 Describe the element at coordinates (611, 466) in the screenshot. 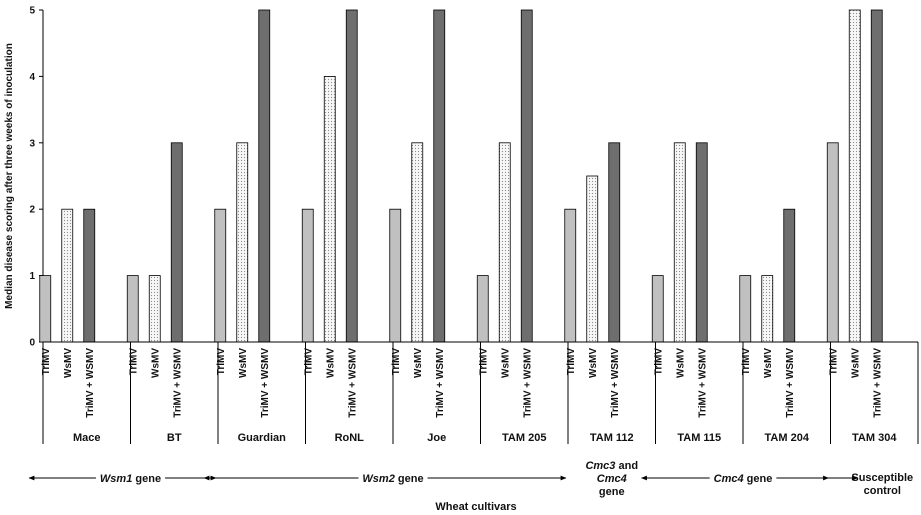

I see `gene-label-line: Cmc3 and` at that location.